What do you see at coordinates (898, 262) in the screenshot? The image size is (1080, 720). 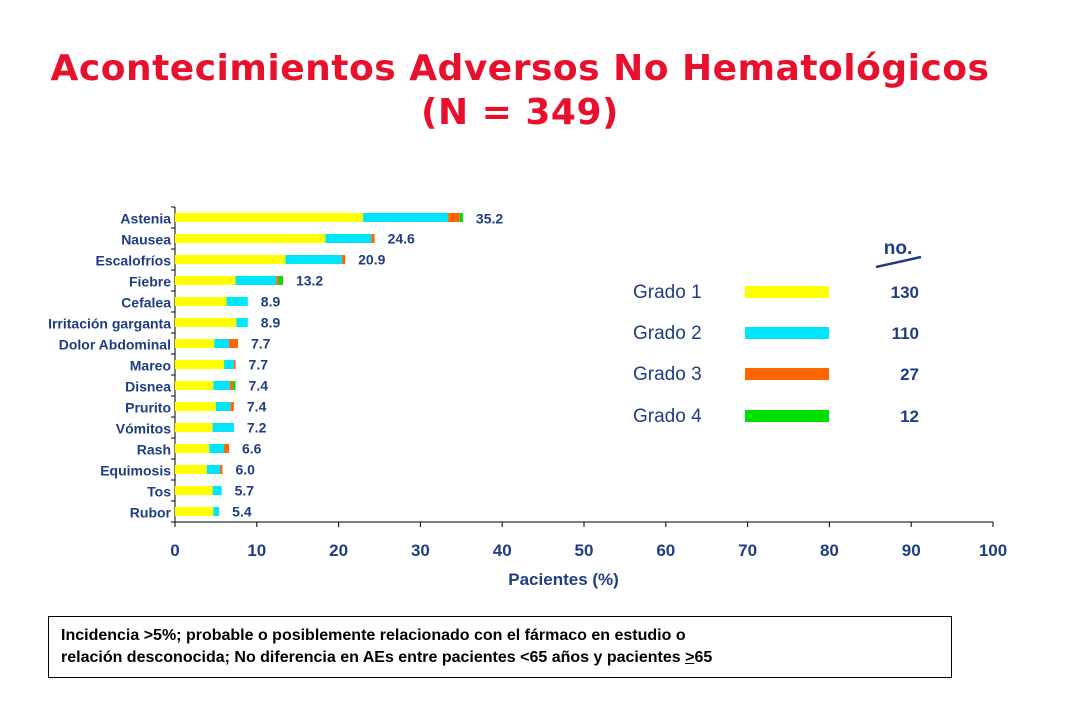 I see `legend-header-underline` at bounding box center [898, 262].